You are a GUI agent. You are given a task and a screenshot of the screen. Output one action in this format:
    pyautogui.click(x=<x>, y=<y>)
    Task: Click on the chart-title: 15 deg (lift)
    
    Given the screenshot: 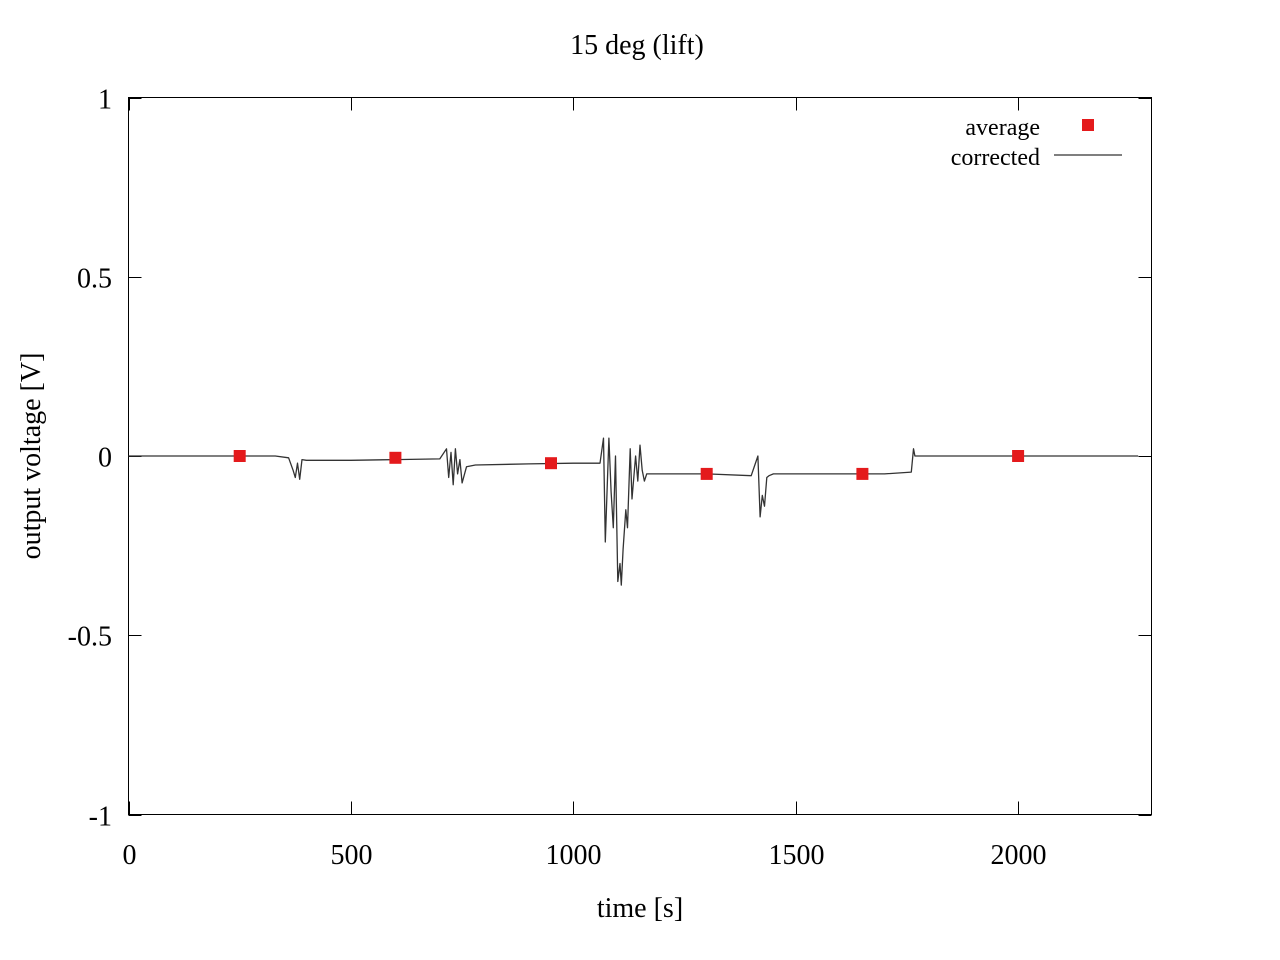 What is the action you would take?
    pyautogui.click(x=637, y=45)
    